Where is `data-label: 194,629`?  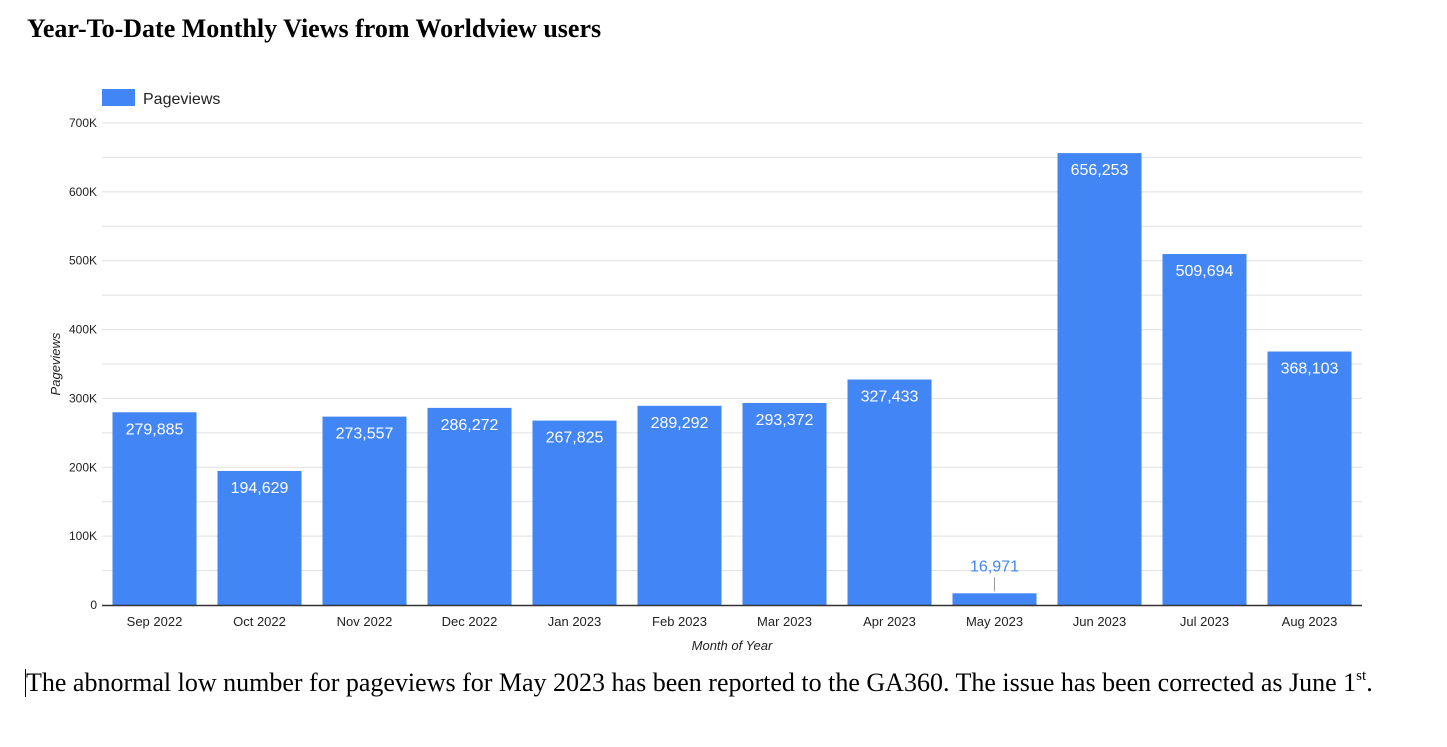
data-label: 194,629 is located at coordinates (260, 488).